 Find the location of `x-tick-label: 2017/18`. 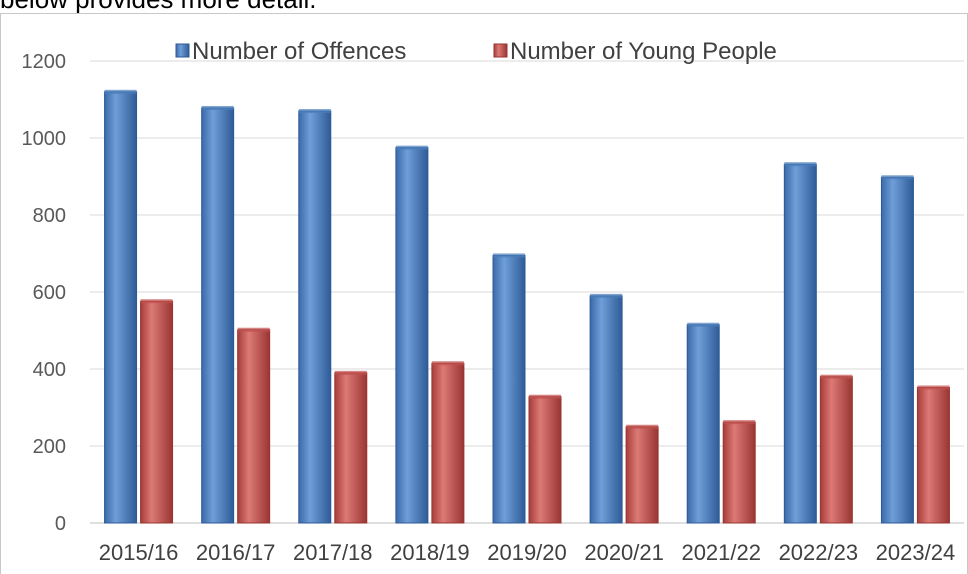

x-tick-label: 2017/18 is located at coordinates (333, 552).